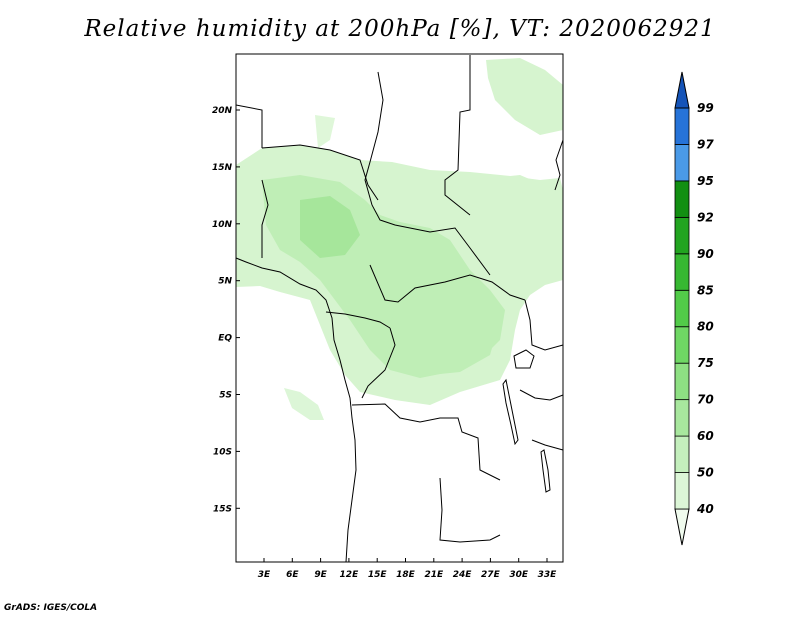 This screenshot has height=618, width=800. What do you see at coordinates (304, 404) in the screenshot?
I see `humidity-region-atlantic` at bounding box center [304, 404].